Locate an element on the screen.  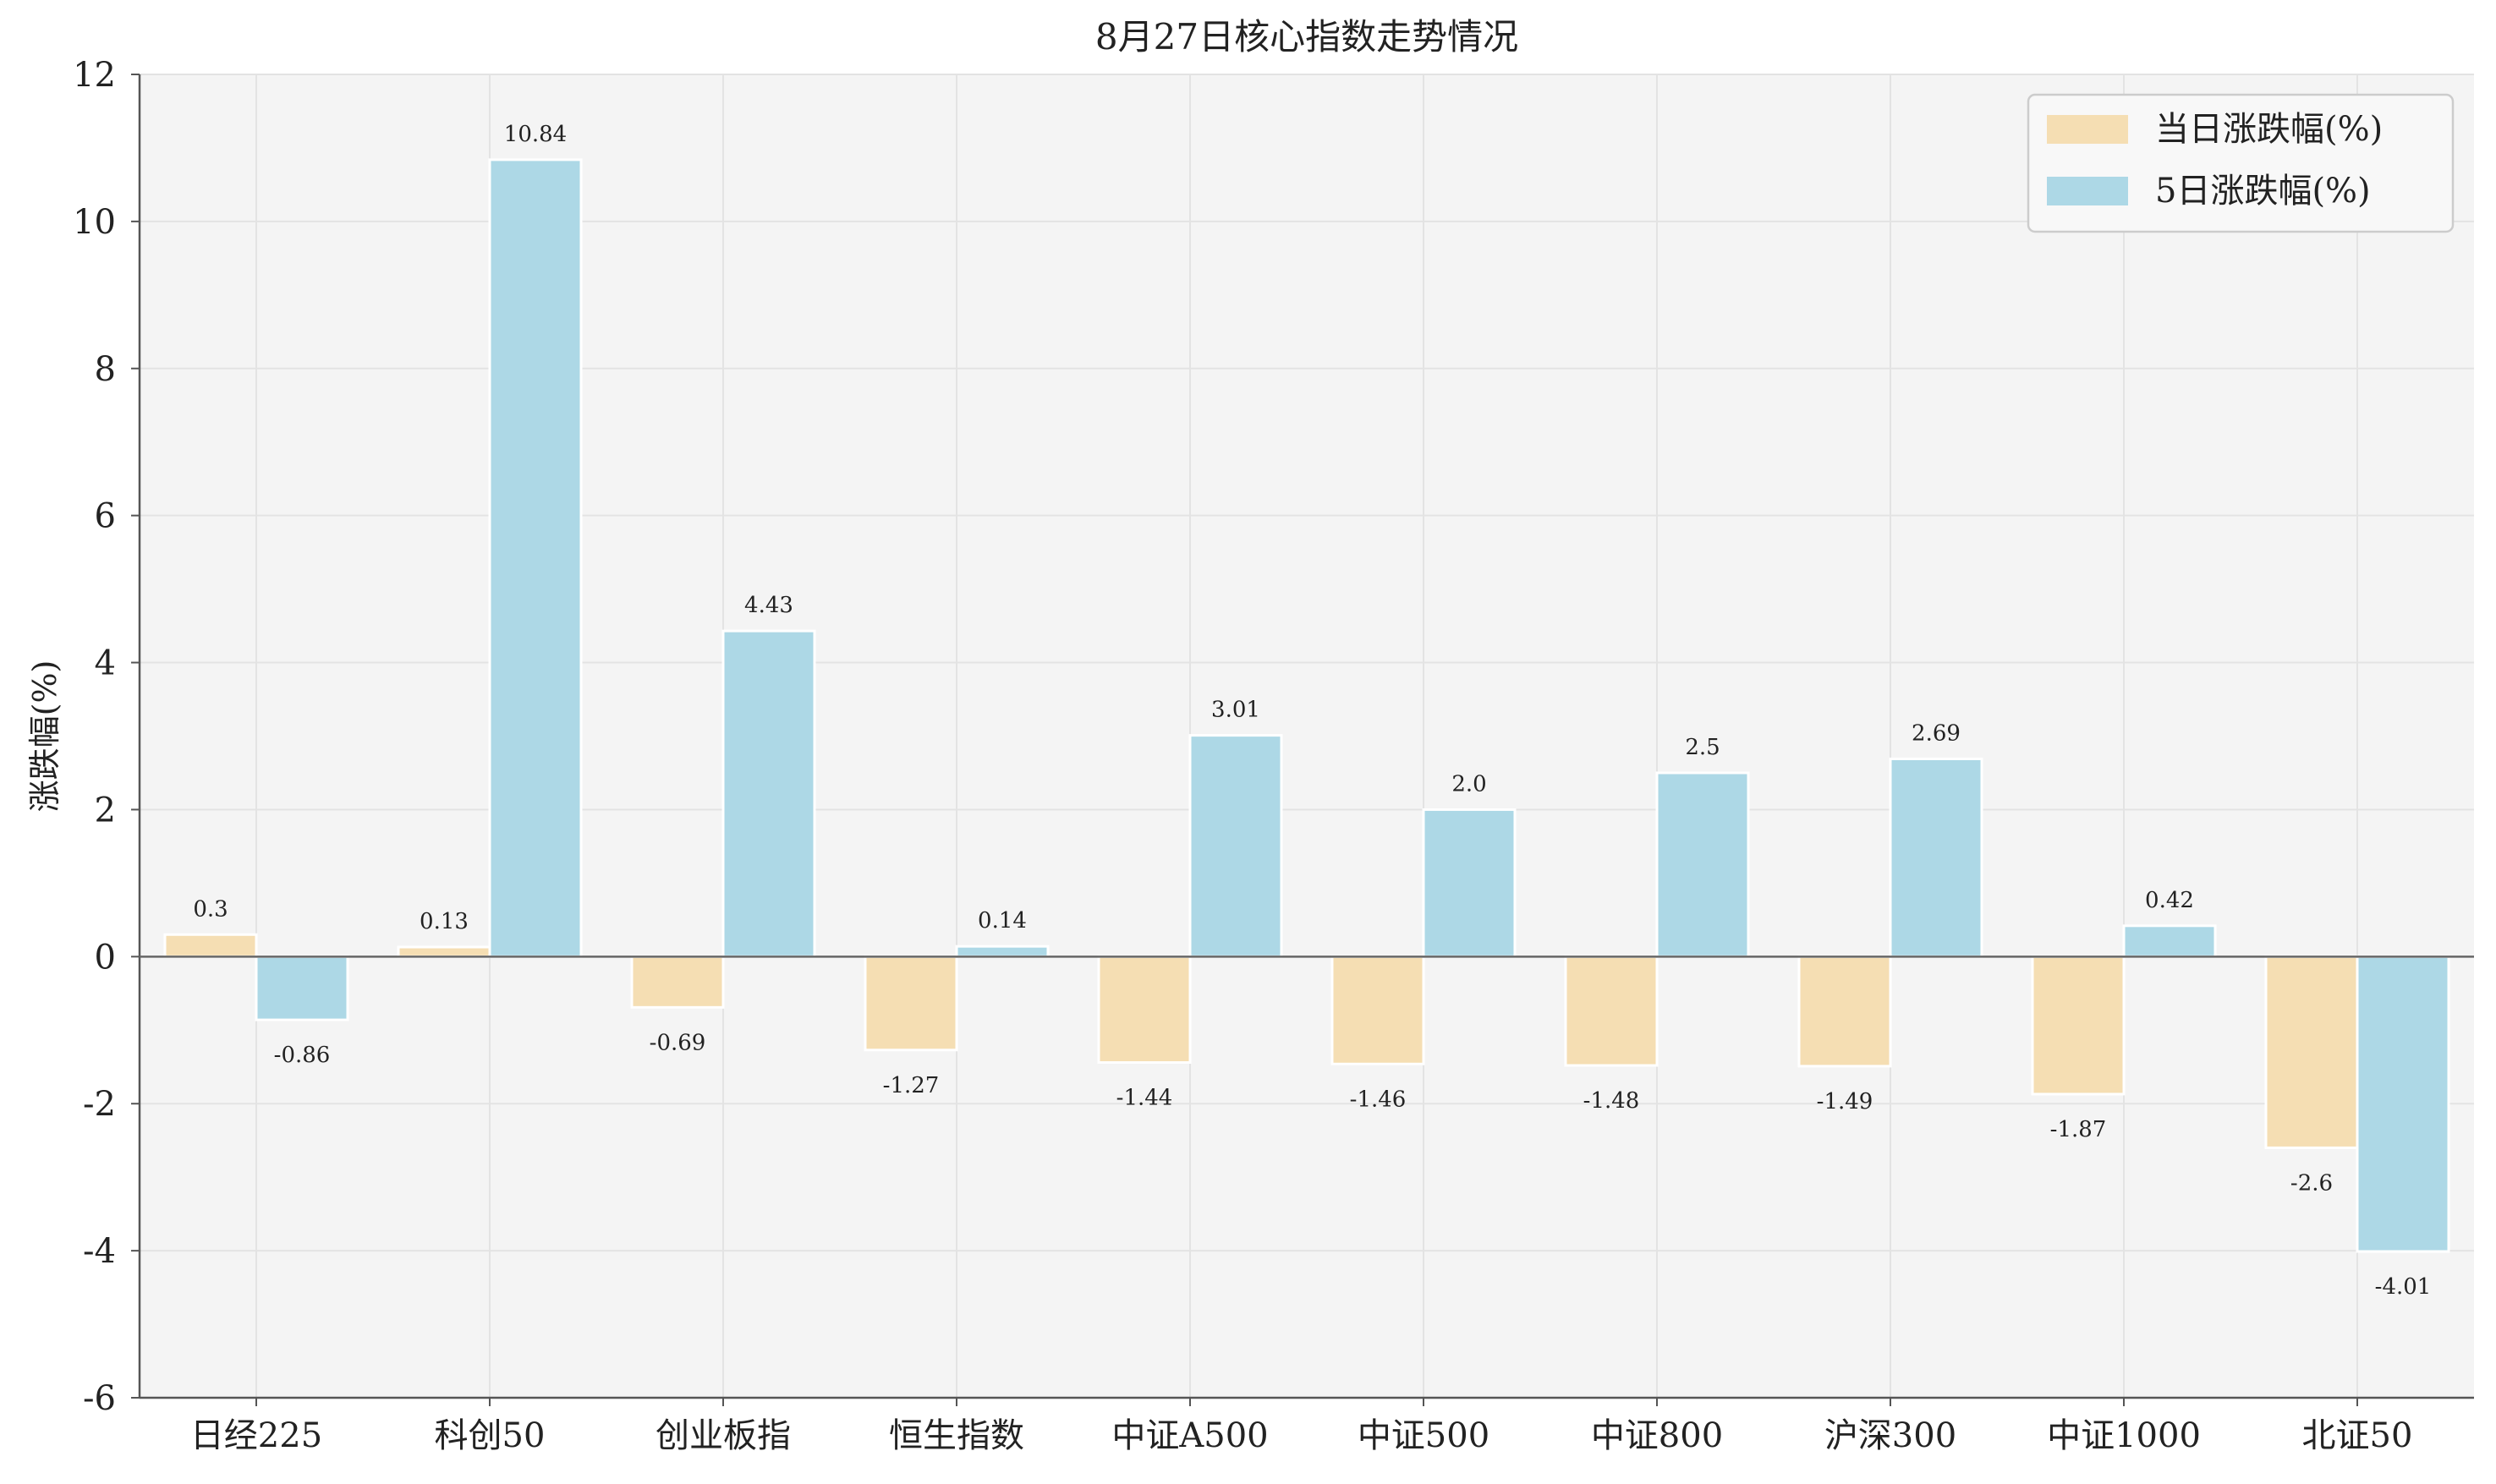
legend-box is located at coordinates (2241, 163).